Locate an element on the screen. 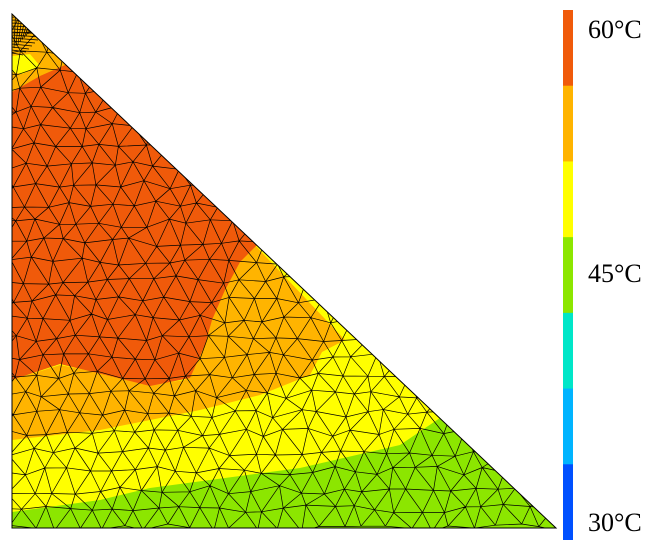  colorbar-label: 30°C is located at coordinates (615, 522).